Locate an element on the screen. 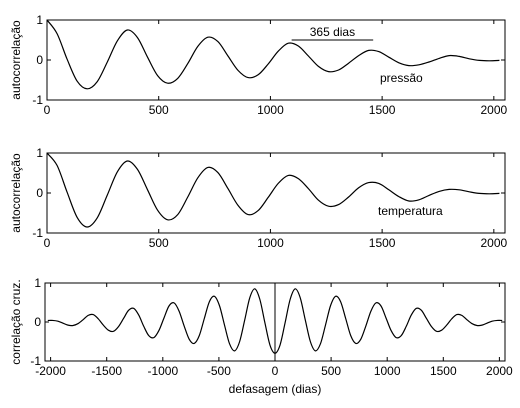  x-tick-label: -500 is located at coordinates (219, 371).